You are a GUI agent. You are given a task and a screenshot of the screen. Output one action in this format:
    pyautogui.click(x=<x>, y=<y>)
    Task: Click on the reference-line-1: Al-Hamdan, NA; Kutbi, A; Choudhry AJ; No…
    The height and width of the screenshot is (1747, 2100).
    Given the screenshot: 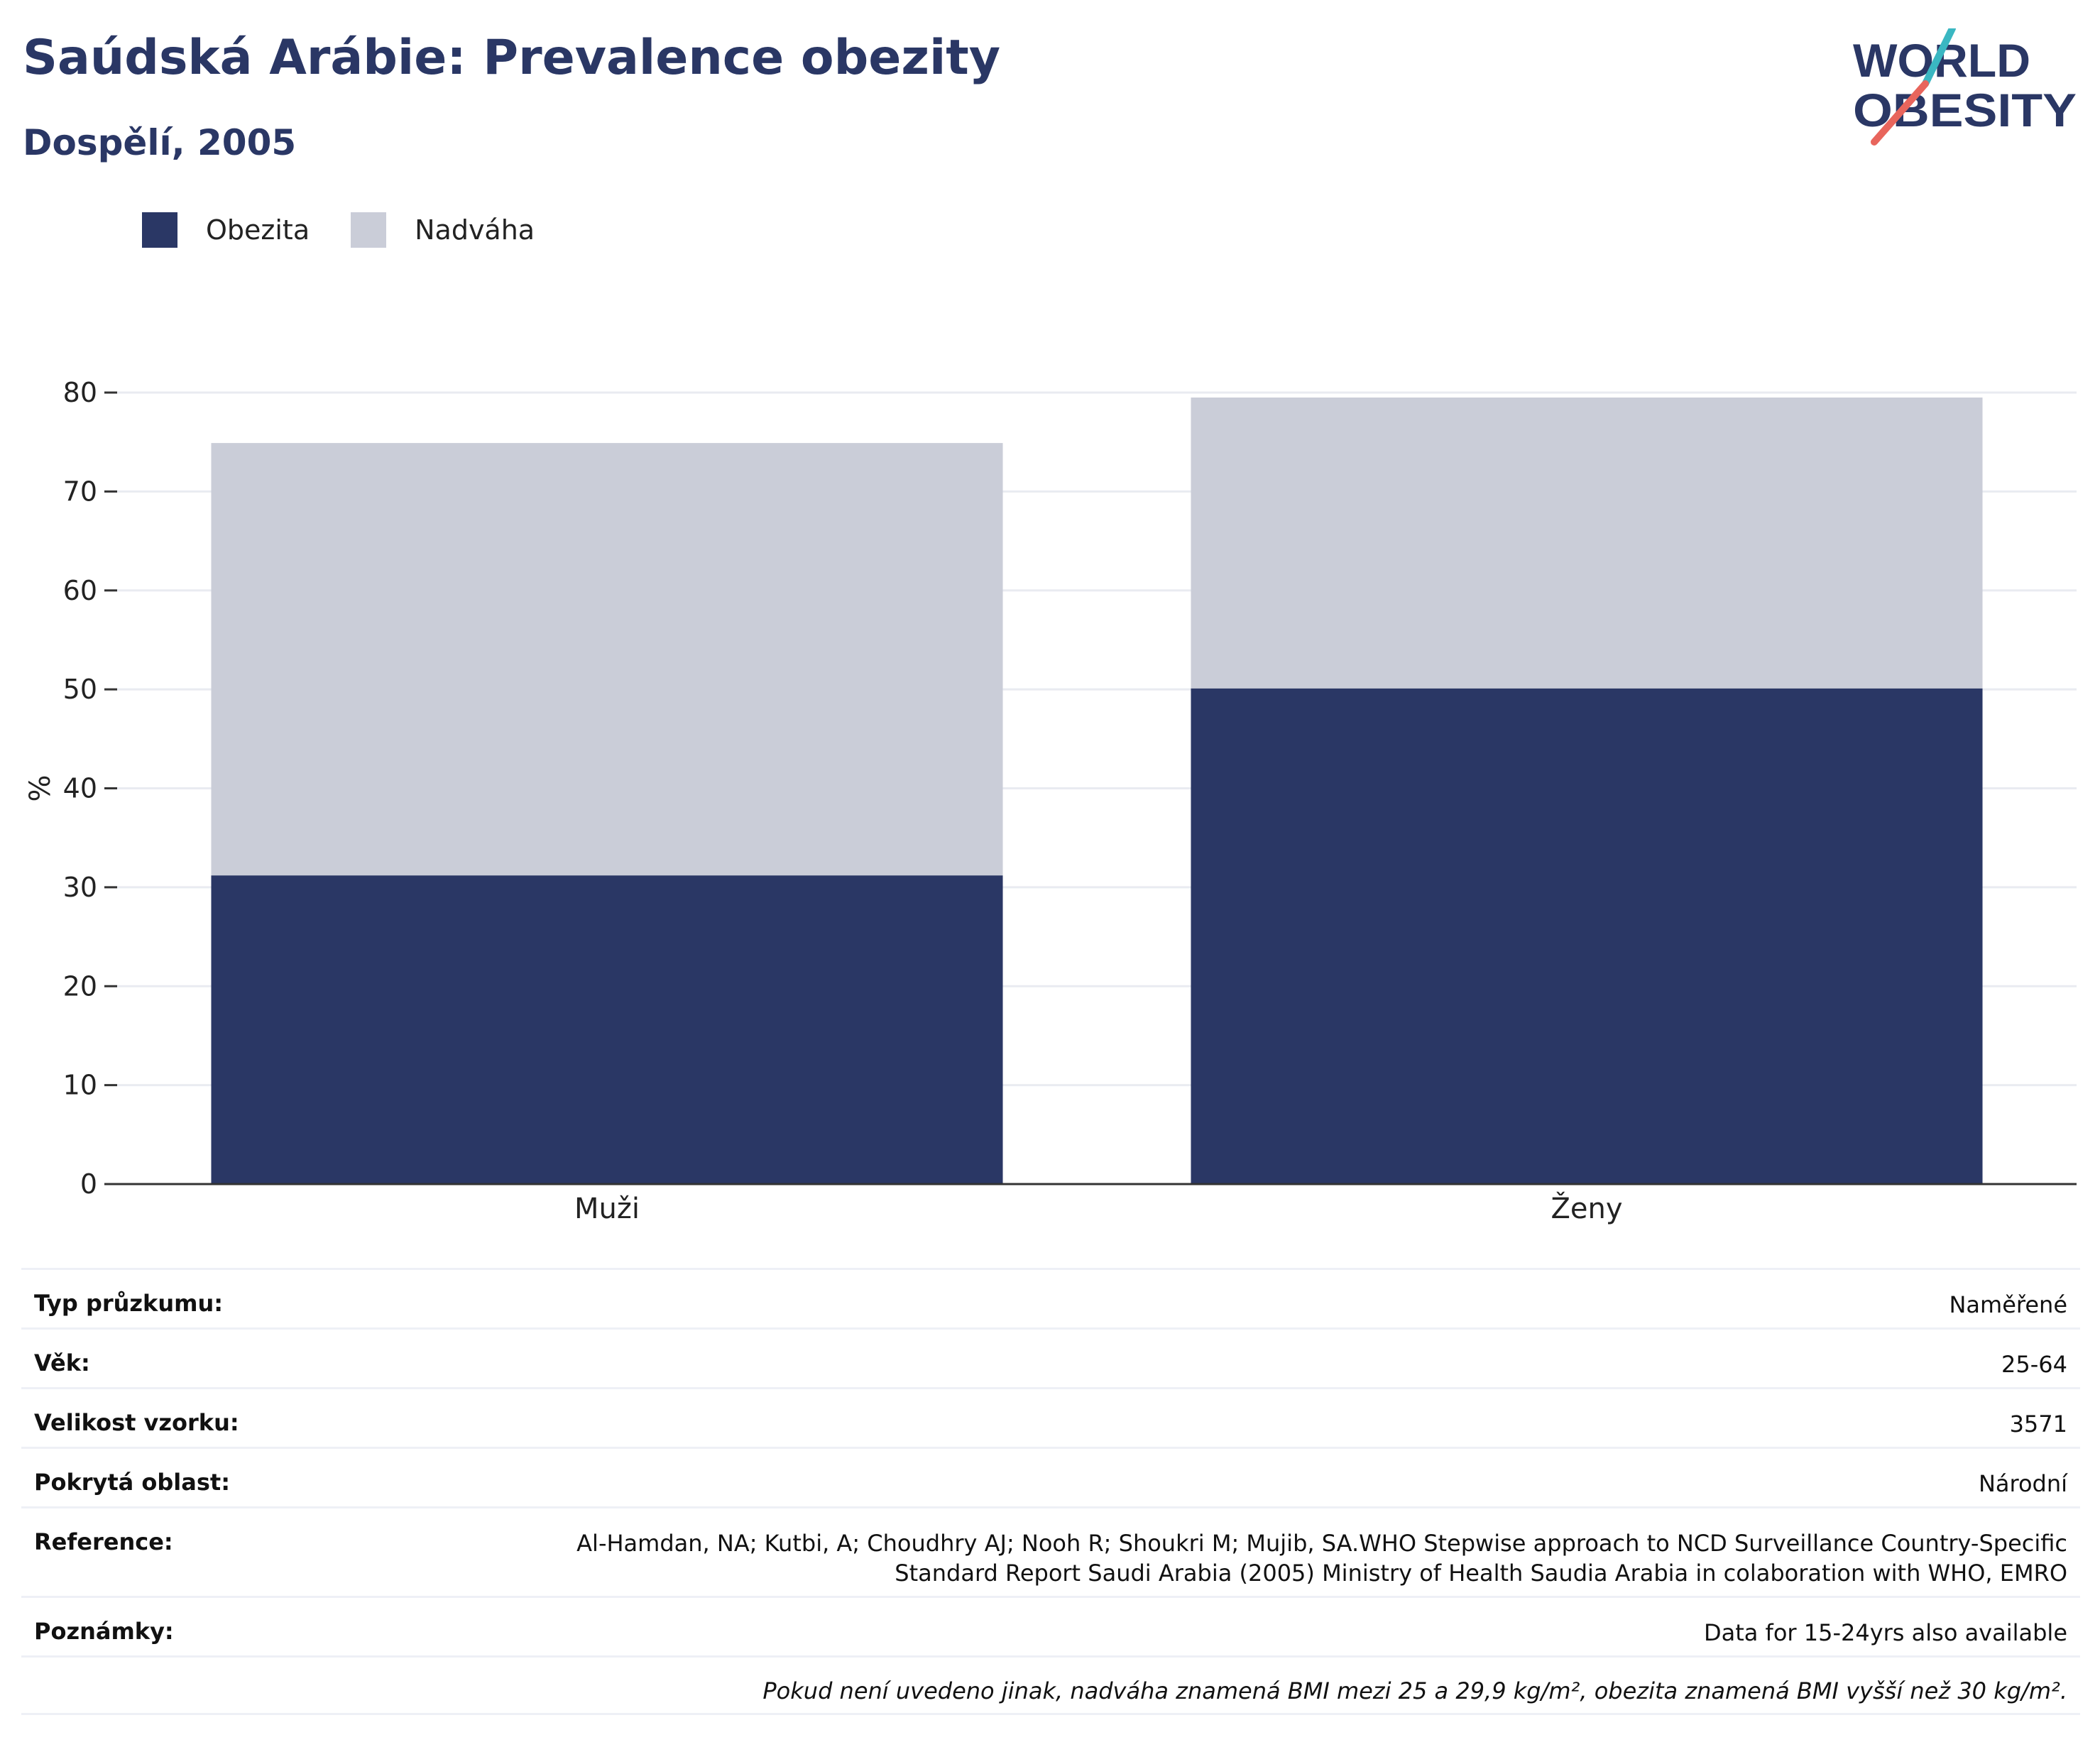 What is the action you would take?
    pyautogui.click(x=1321, y=1543)
    